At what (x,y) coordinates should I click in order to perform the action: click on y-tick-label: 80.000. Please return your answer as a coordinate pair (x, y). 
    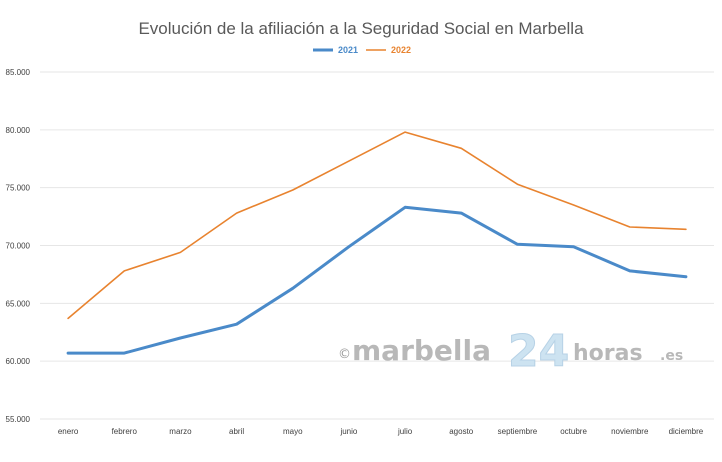
    Looking at the image, I should click on (18, 130).